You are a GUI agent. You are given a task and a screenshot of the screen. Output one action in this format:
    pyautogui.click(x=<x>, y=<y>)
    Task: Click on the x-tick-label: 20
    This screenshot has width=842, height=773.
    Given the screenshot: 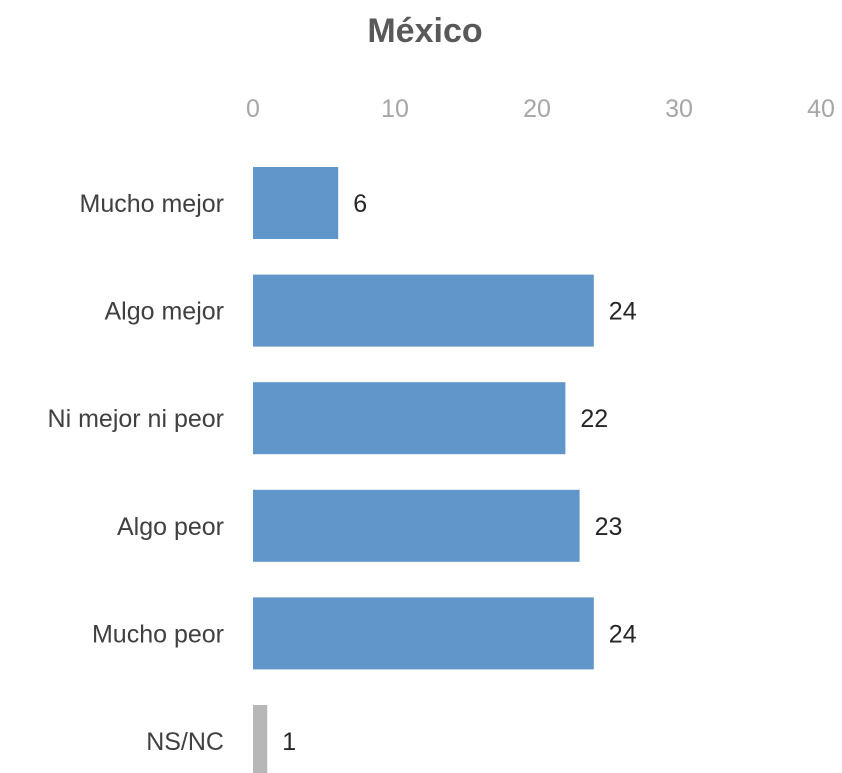 What is the action you would take?
    pyautogui.click(x=537, y=109)
    